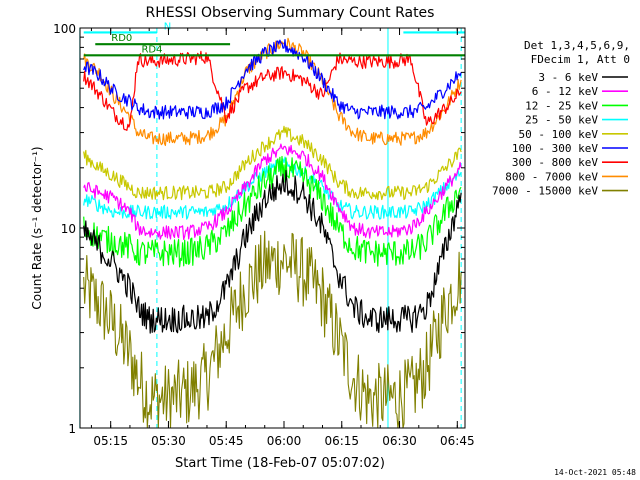  I want to click on legend-label-1: 6 - 12 keV, so click(565, 91).